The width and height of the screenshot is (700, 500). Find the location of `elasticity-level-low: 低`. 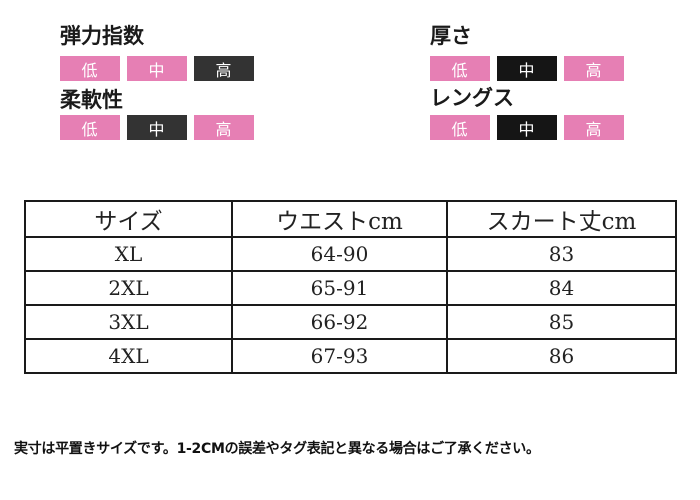

elasticity-level-low: 低 is located at coordinates (90, 68).